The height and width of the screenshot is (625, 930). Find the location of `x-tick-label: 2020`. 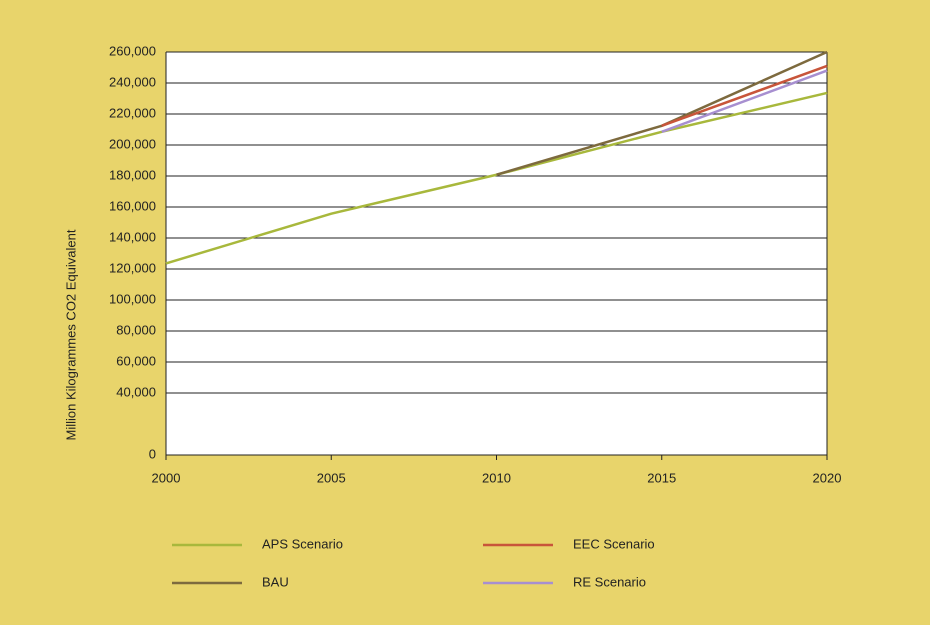

x-tick-label: 2020 is located at coordinates (827, 477).